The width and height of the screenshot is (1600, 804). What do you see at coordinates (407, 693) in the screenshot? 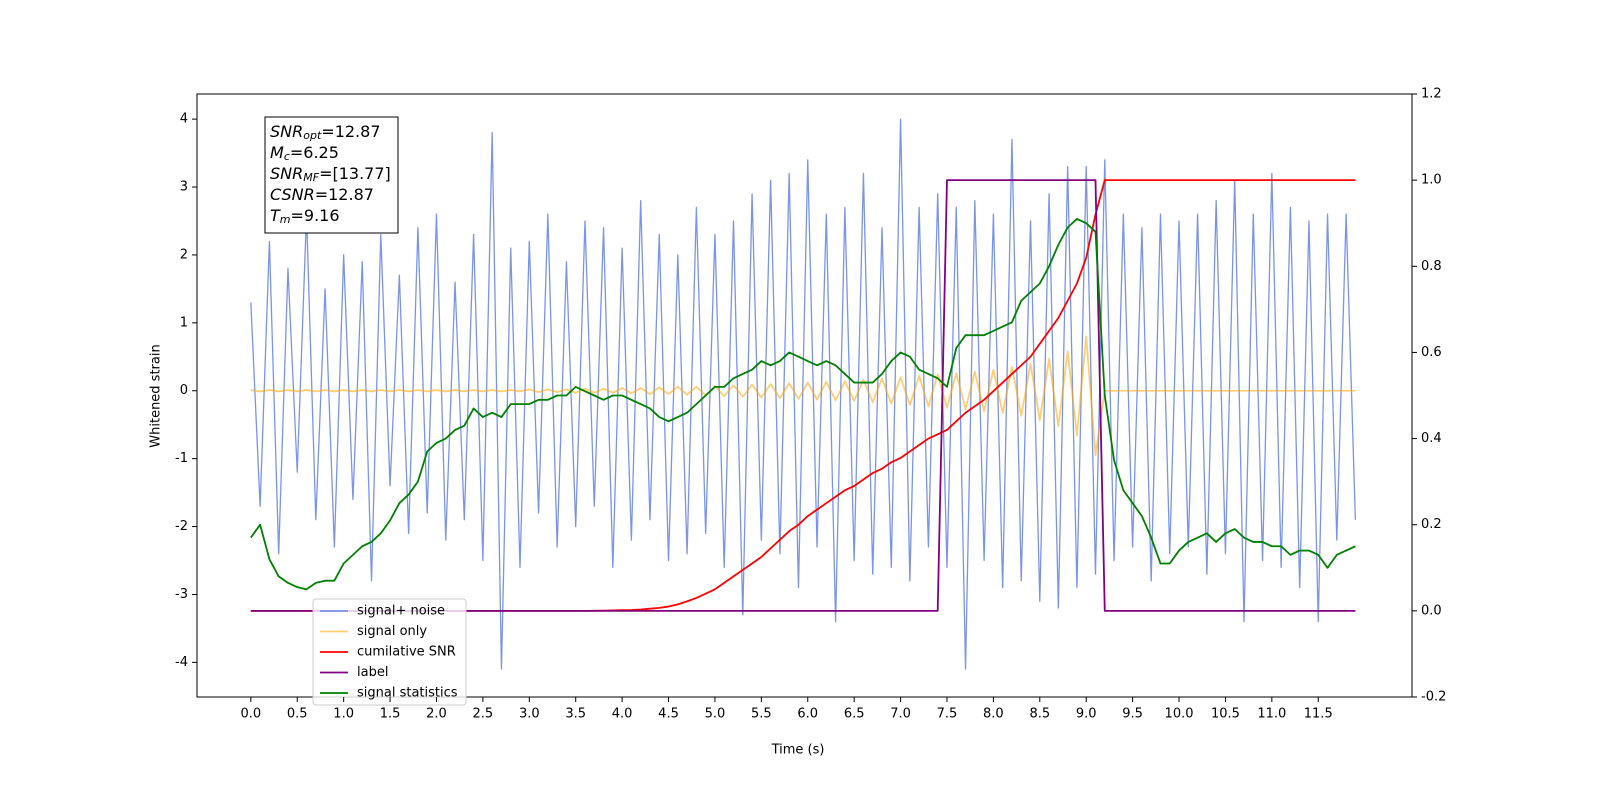
I see `legend-label: signal statistics` at bounding box center [407, 693].